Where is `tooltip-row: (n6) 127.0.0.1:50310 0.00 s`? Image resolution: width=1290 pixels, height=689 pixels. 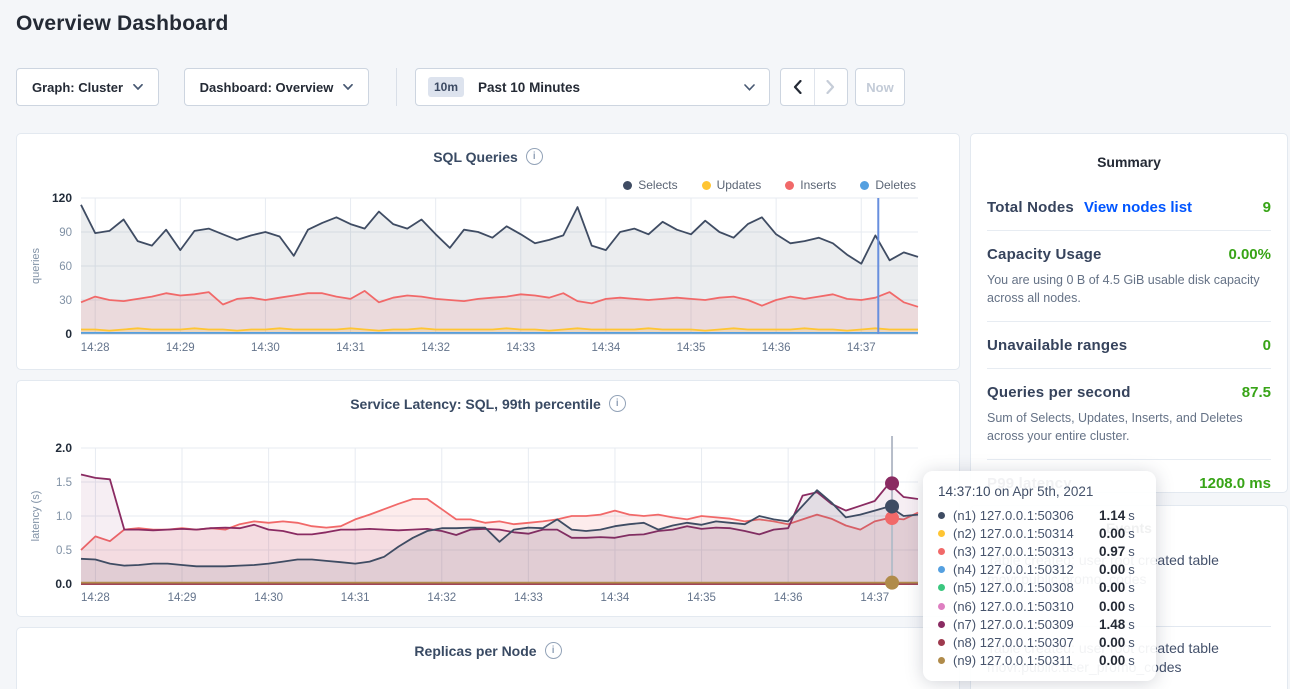 tooltip-row: (n6) 127.0.0.1:50310 0.00 s is located at coordinates (1039, 606).